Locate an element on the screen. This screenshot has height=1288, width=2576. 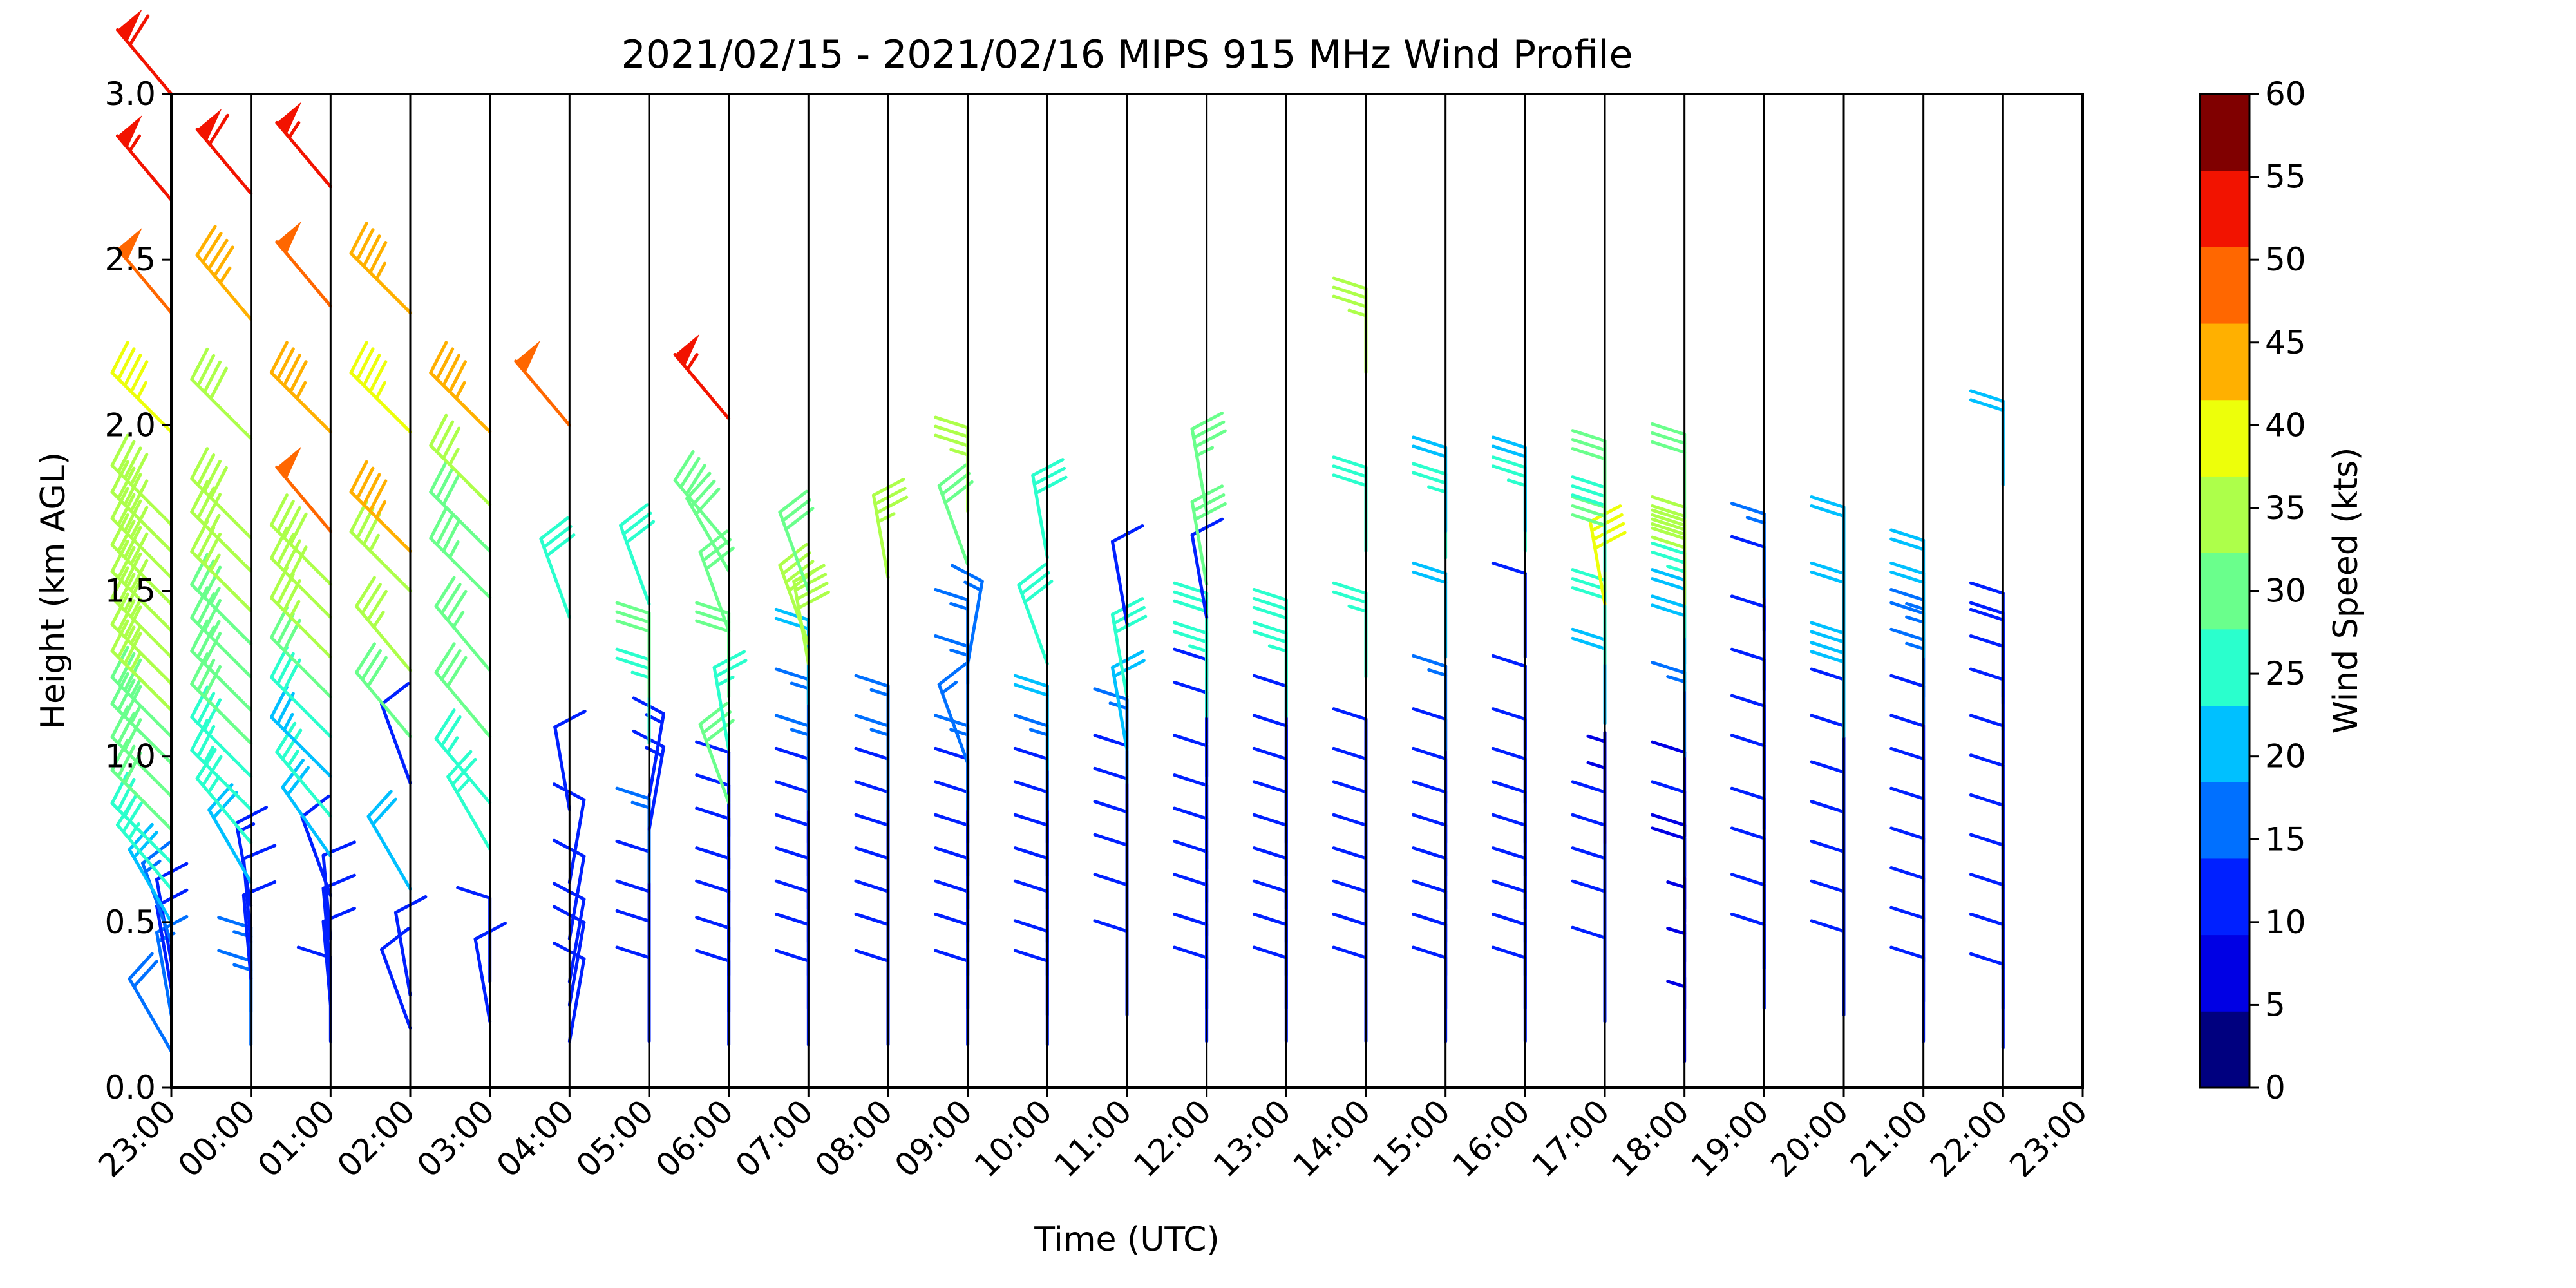
colorbar-tick-label: 10 is located at coordinates (2285, 922).